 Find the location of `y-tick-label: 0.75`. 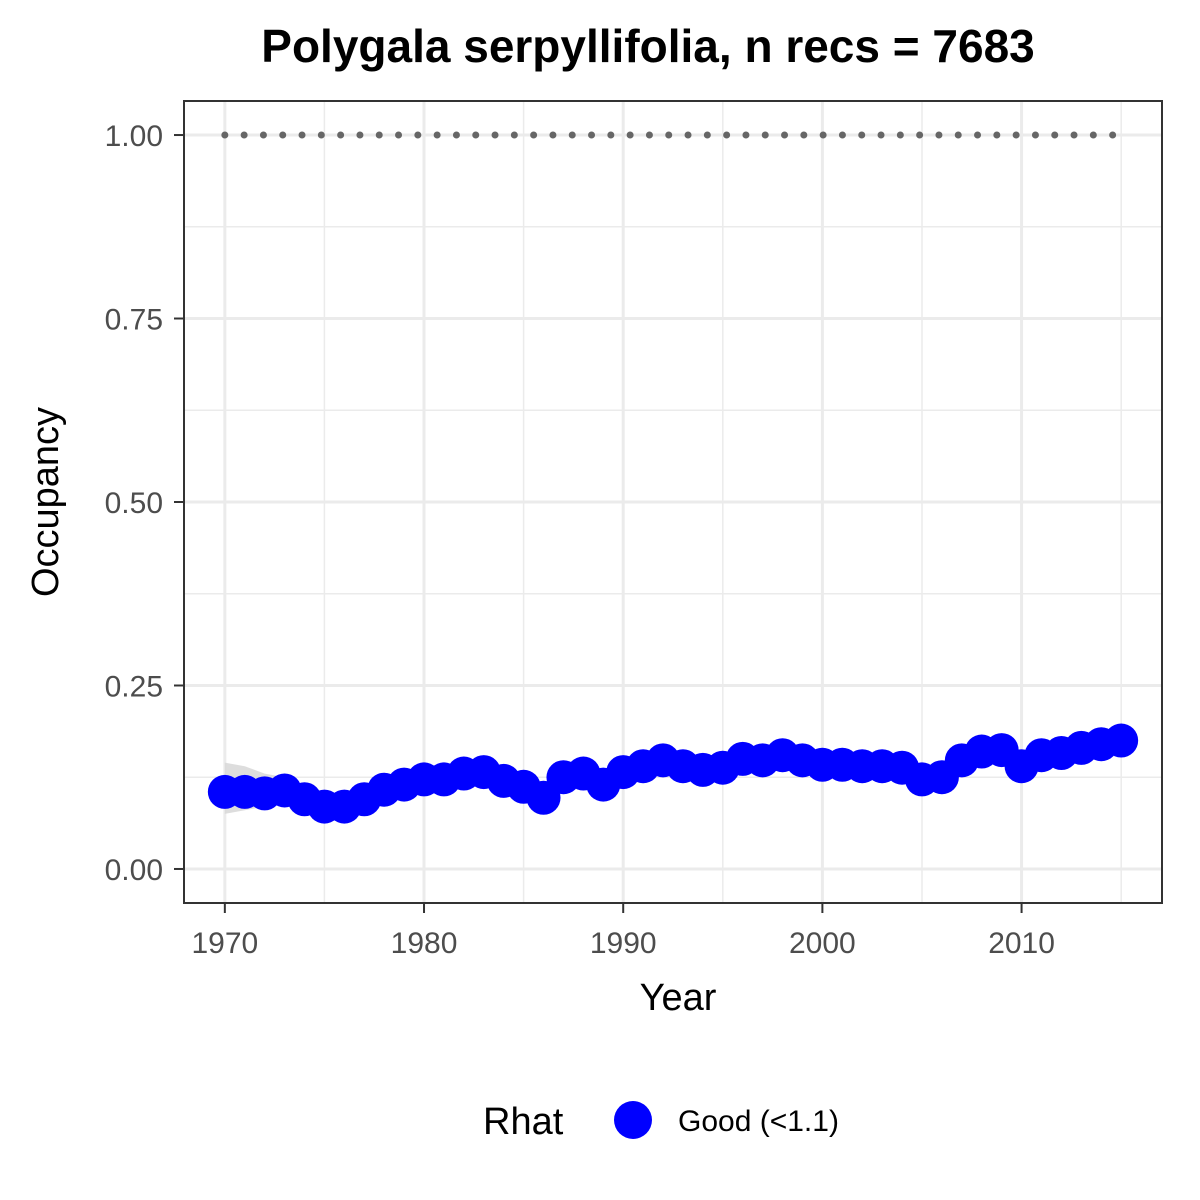

y-tick-label: 0.75 is located at coordinates (134, 320).